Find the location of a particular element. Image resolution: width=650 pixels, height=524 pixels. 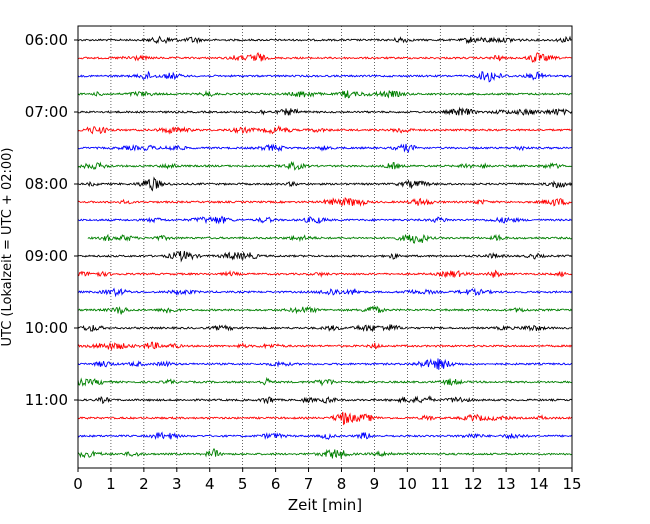

y-axis-label: UTC (Lokalzeit = UTC + 02:00) is located at coordinates (7, 247).